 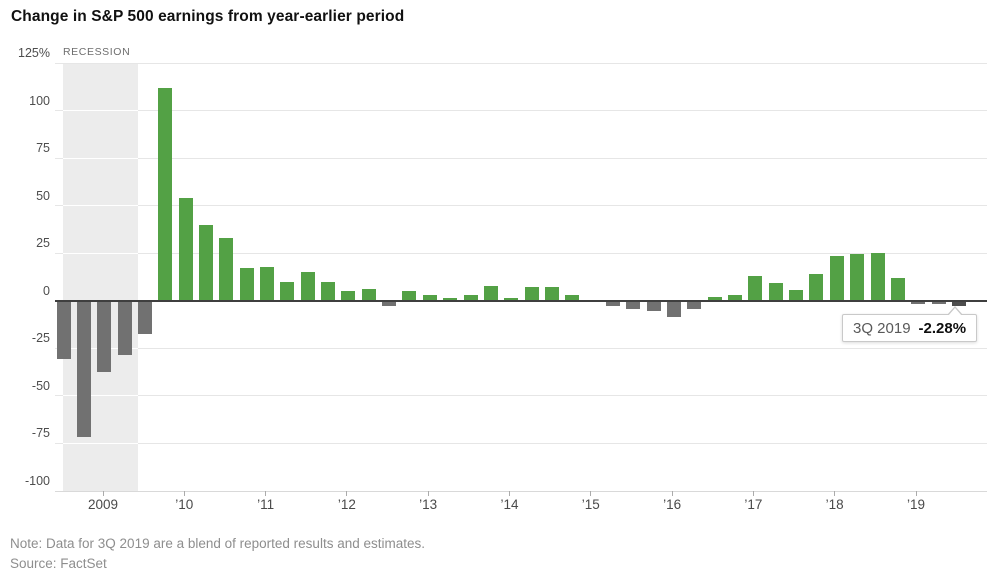 I want to click on callout-period: 3Q 2019, so click(x=882, y=328).